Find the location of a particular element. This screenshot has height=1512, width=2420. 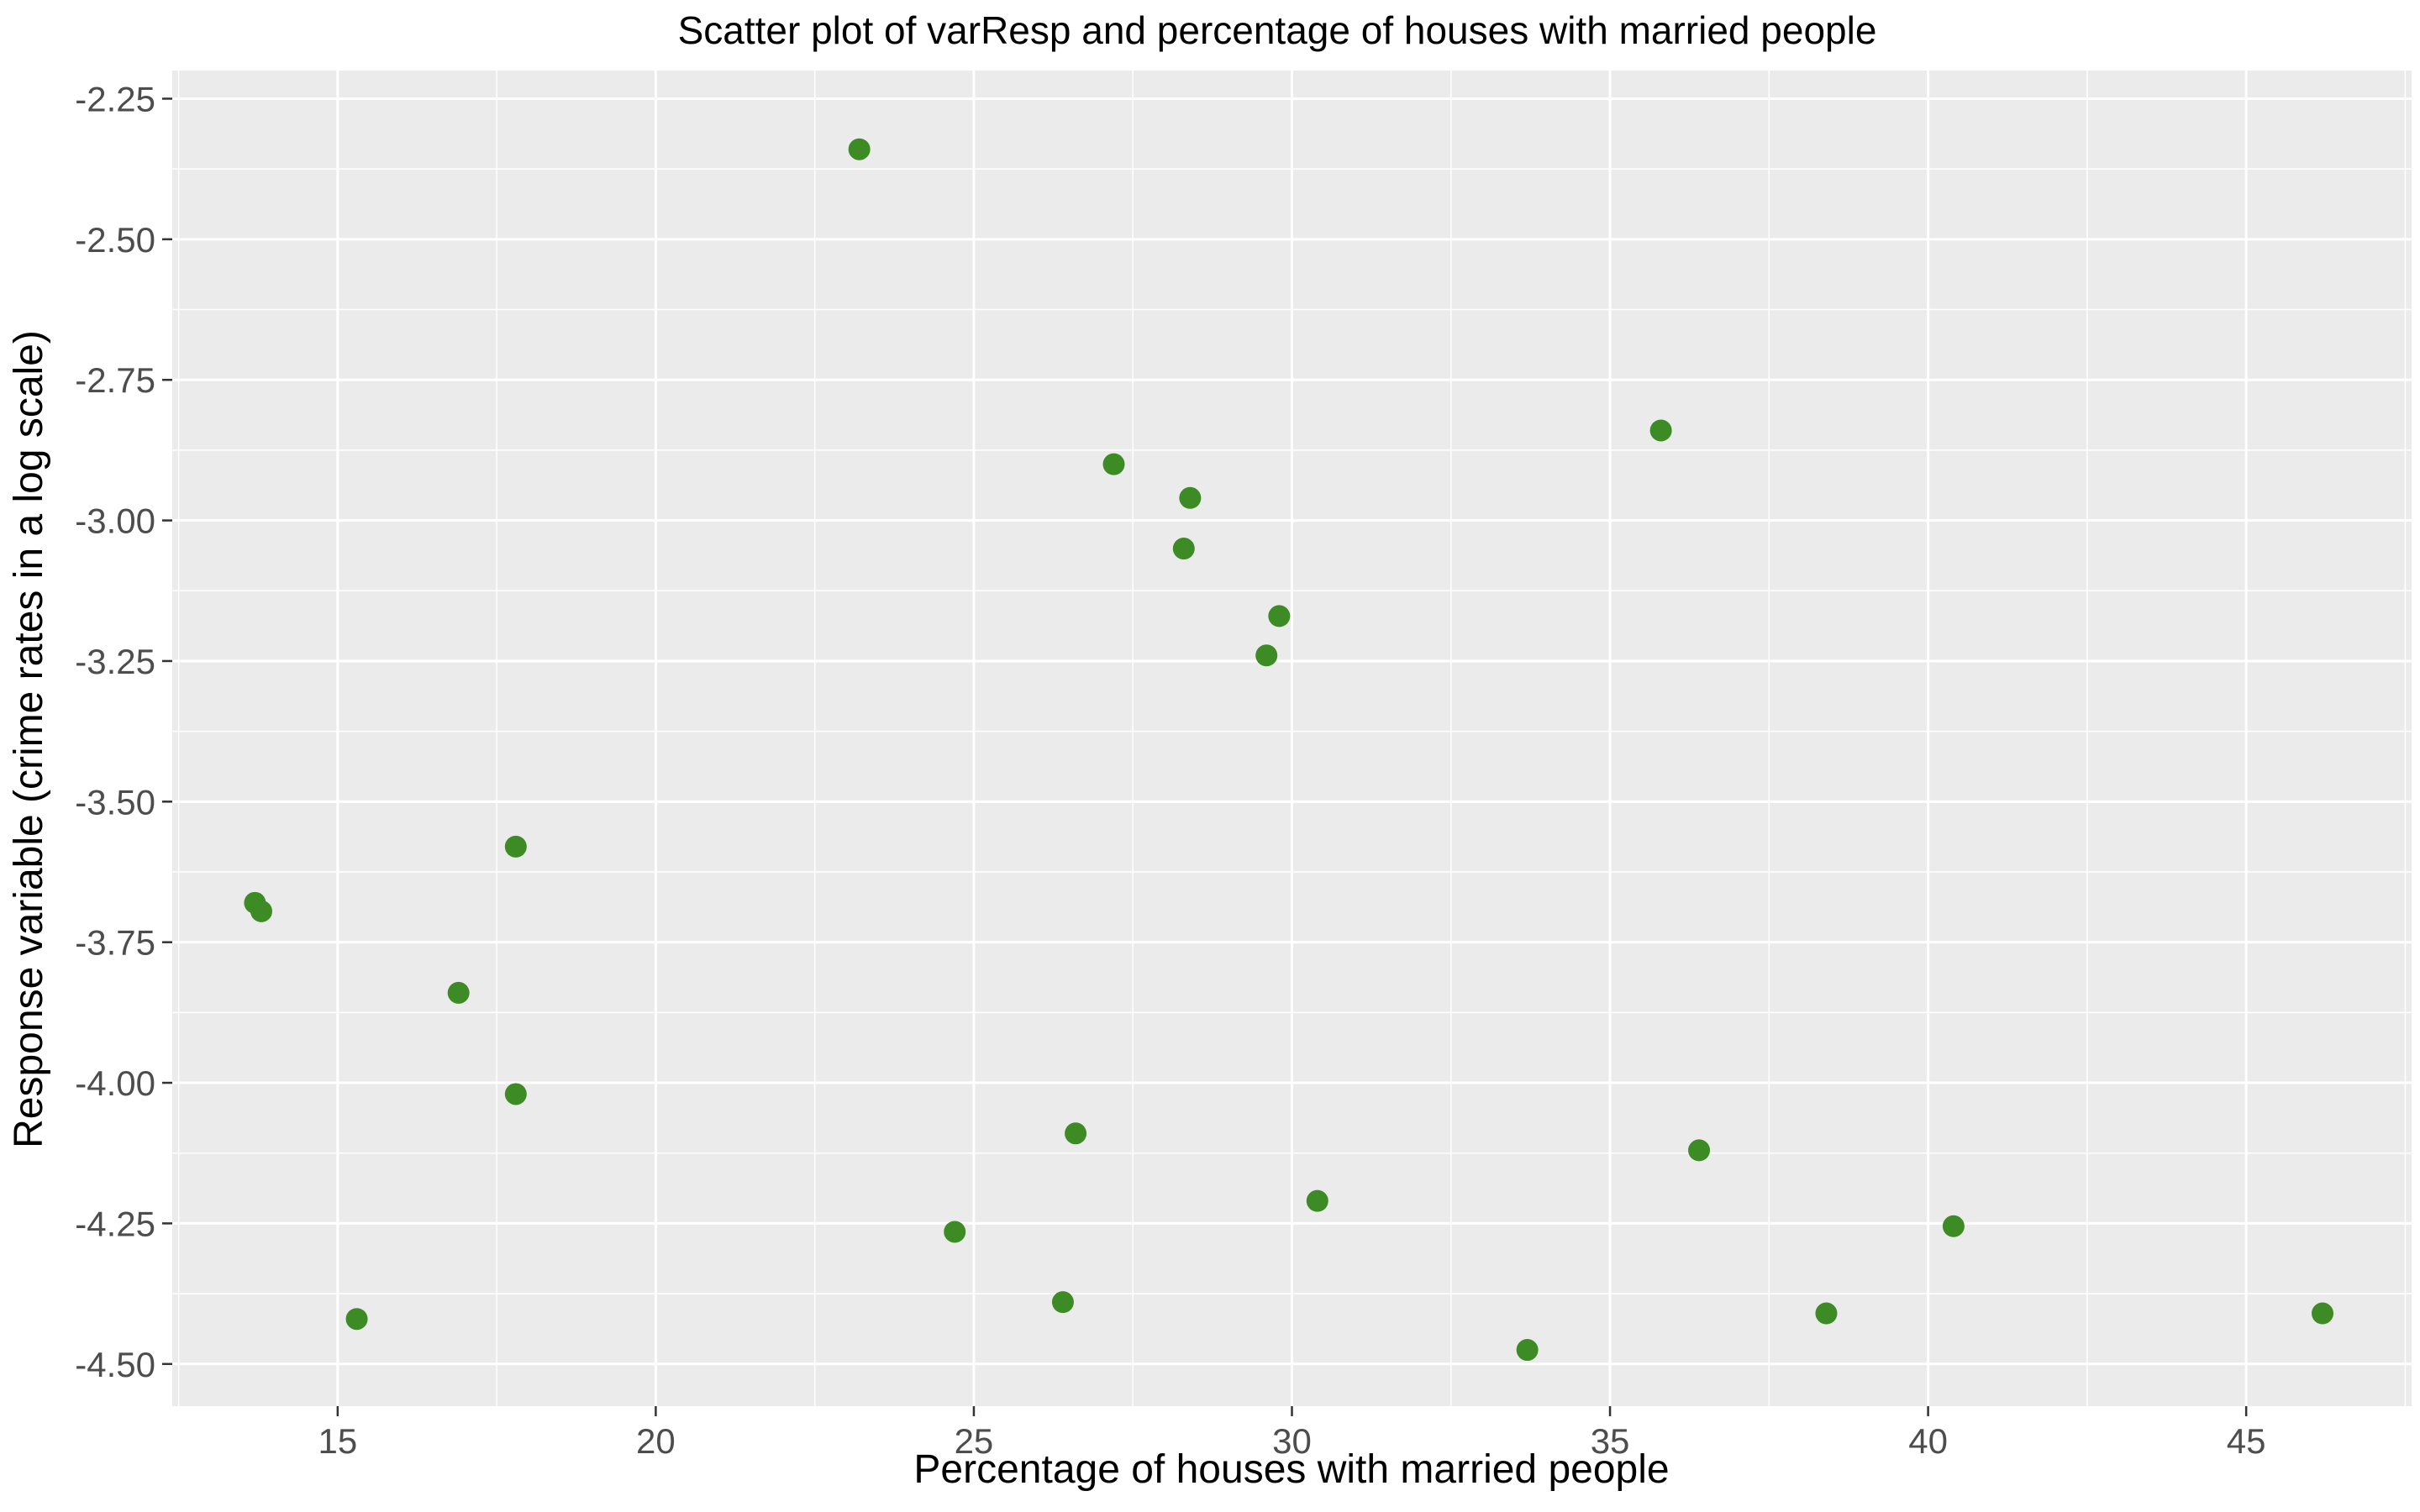

x-tick-label: 40 is located at coordinates (1928, 1441).